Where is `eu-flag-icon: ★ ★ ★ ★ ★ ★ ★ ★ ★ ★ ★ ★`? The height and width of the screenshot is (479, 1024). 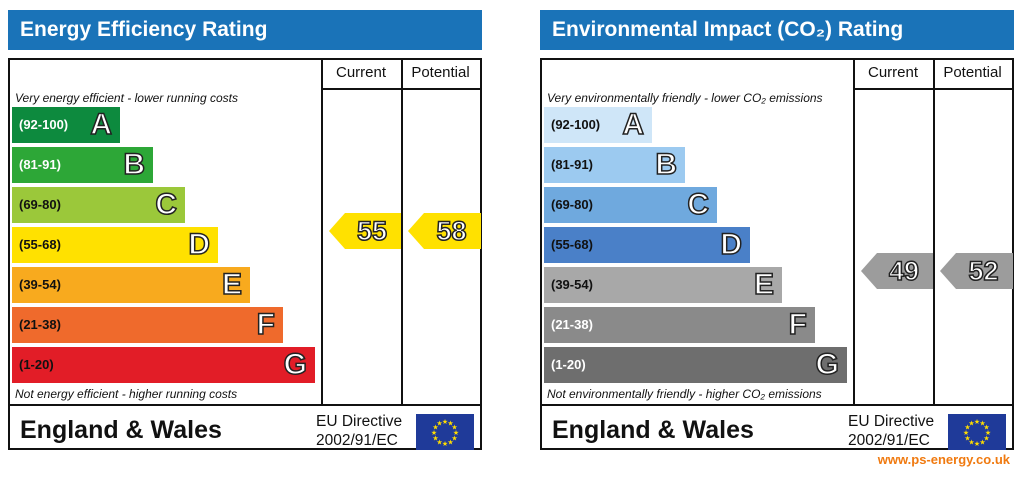
eu-flag-icon: ★ ★ ★ ★ ★ ★ ★ ★ ★ ★ ★ ★ is located at coordinates (445, 432).